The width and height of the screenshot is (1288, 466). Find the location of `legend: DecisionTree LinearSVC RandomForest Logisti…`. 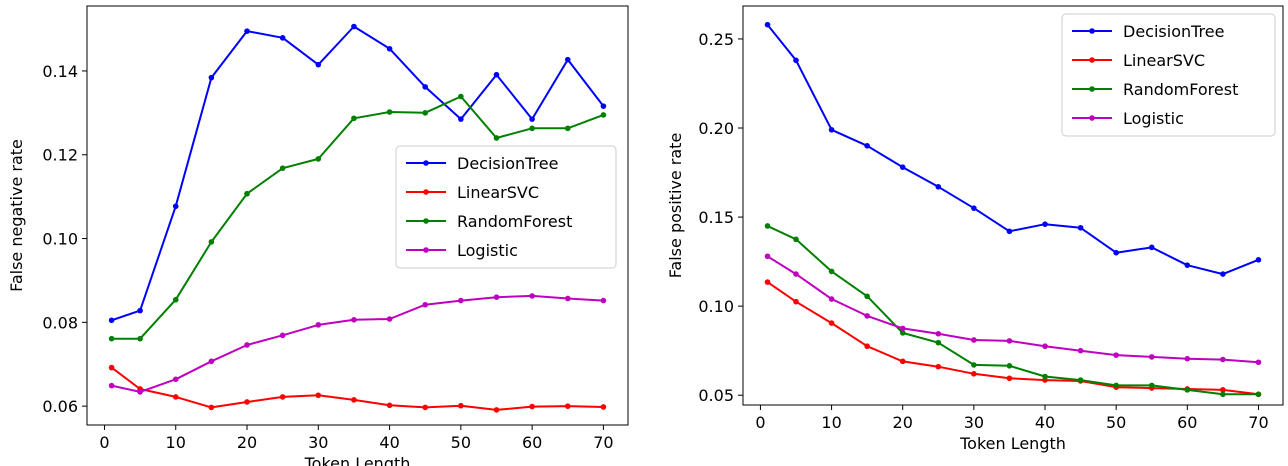

legend: DecisionTree LinearSVC RandomForest Logisti… is located at coordinates (506, 207).